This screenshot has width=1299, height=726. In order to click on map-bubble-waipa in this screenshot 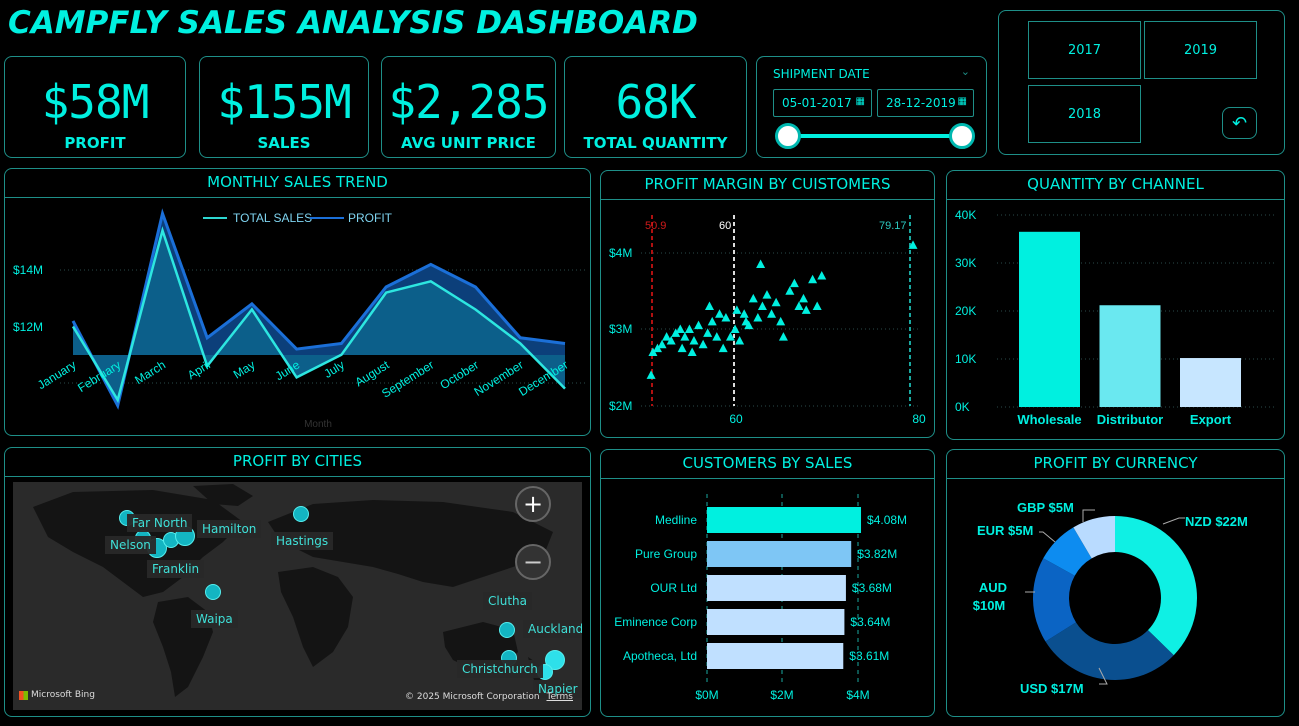, I will do `click(213, 592)`.